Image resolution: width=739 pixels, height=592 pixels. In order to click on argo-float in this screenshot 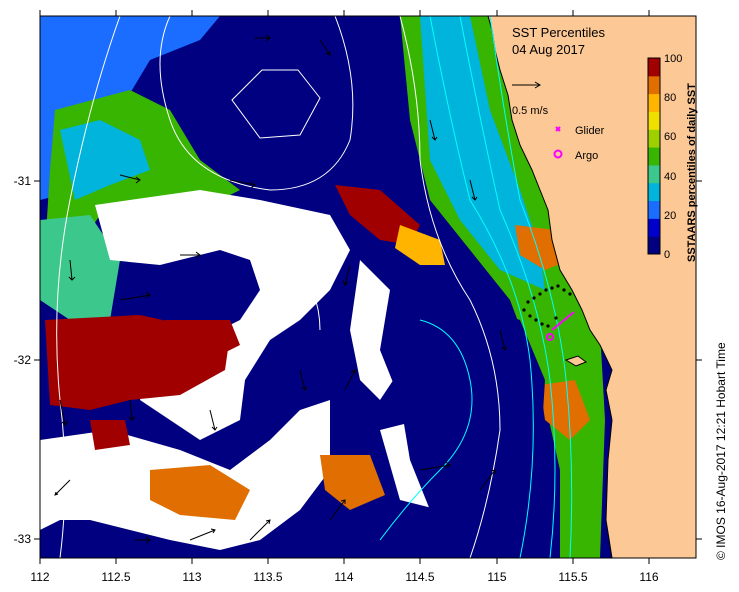, I will do `click(550, 337)`.